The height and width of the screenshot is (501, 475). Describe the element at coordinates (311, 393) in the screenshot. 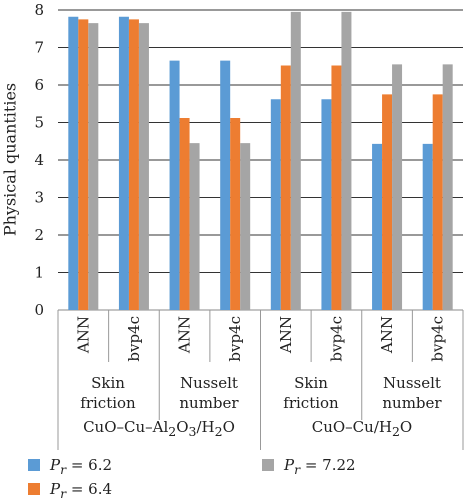

I see `group-label-3: Skin friction` at that location.